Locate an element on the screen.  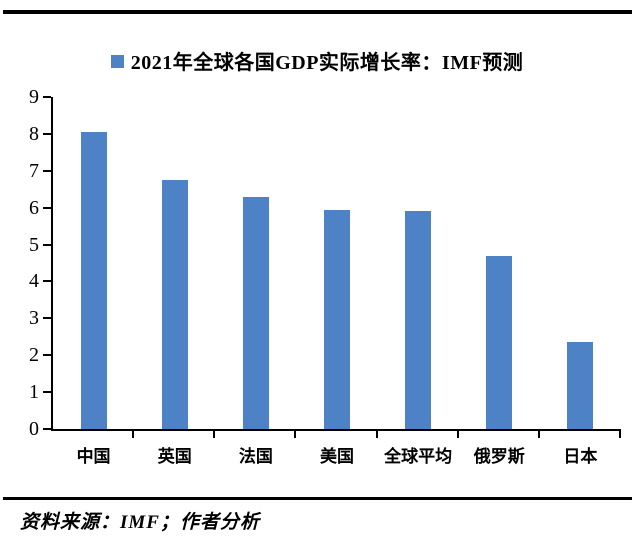
x-axis-category-label: 日本 is located at coordinates (580, 456).